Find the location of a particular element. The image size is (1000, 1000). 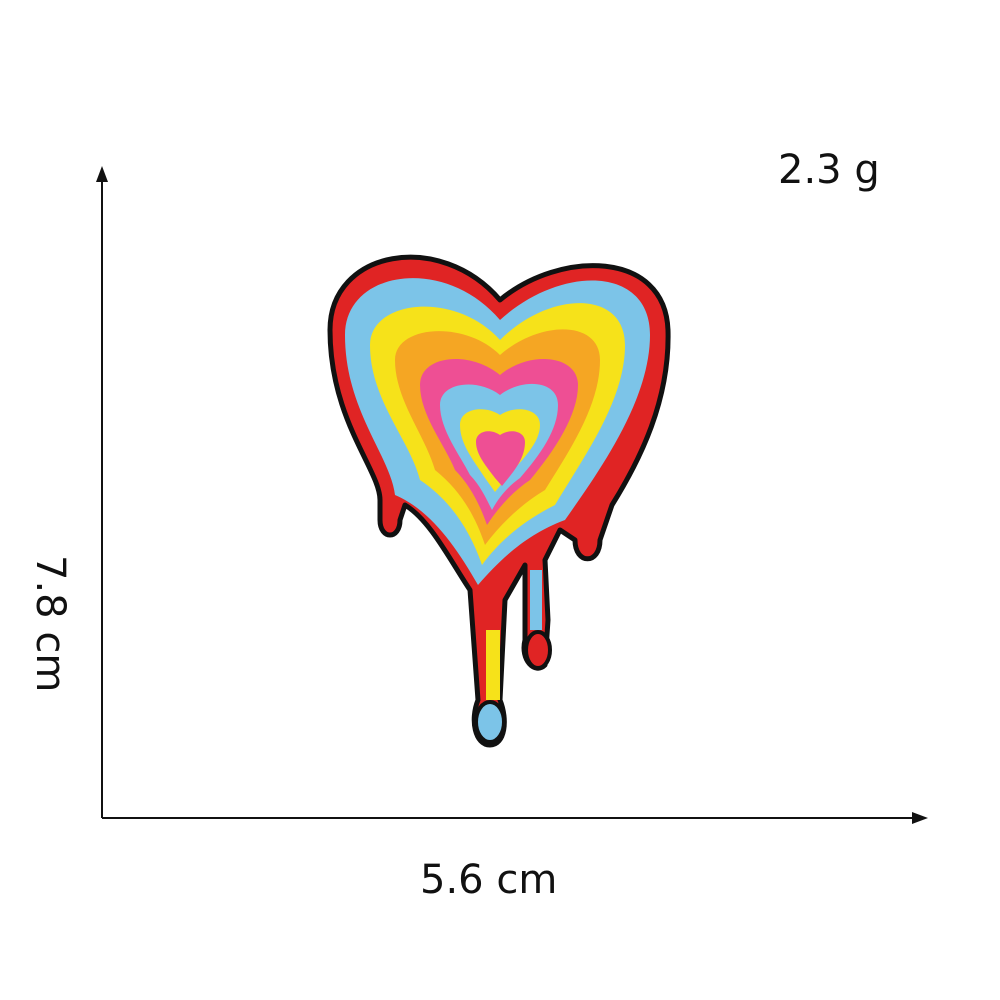

width-axis-arrow-icon is located at coordinates (920, 818).